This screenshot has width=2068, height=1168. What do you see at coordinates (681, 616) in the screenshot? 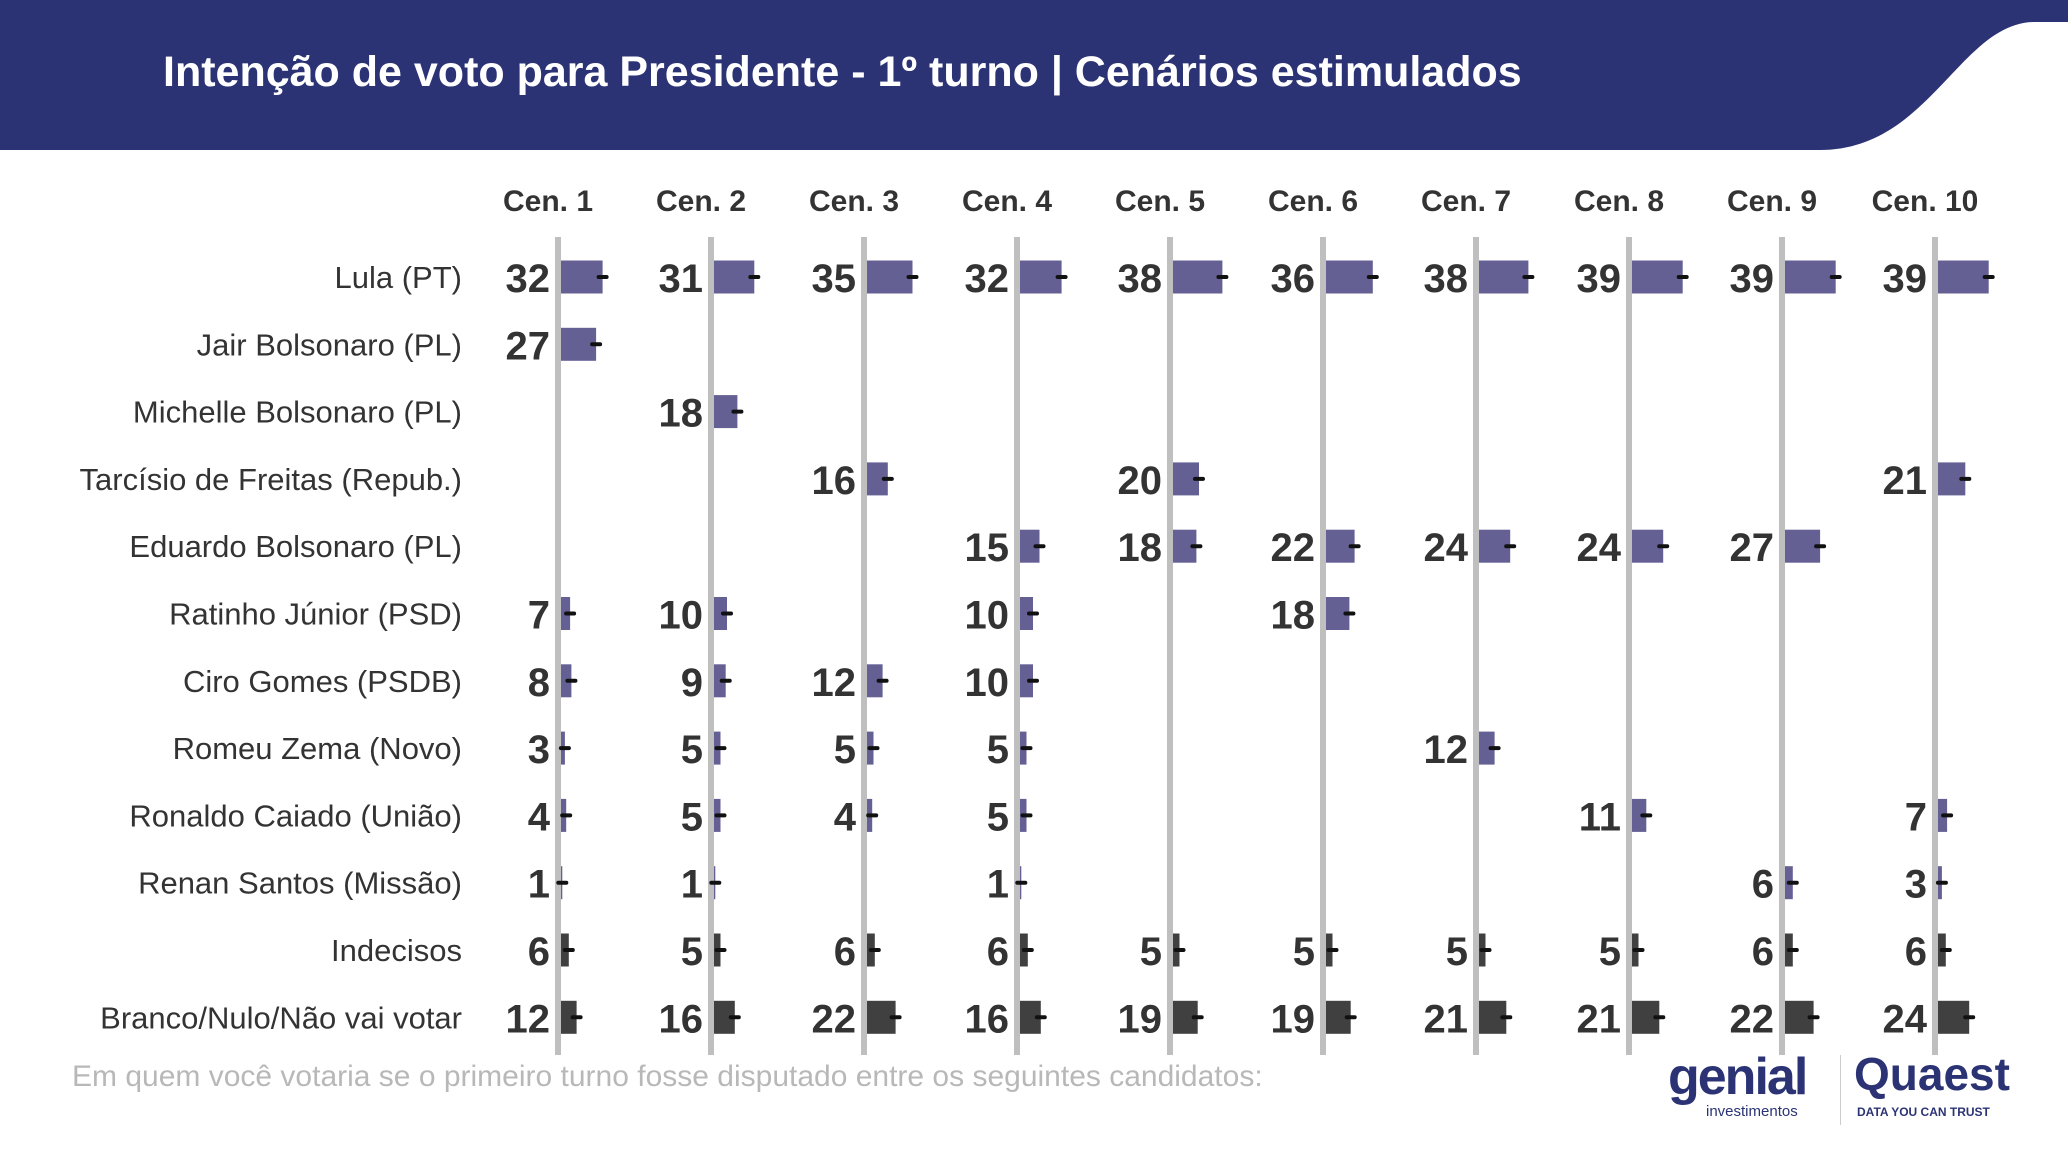
I see `data-label: 10` at bounding box center [681, 616].